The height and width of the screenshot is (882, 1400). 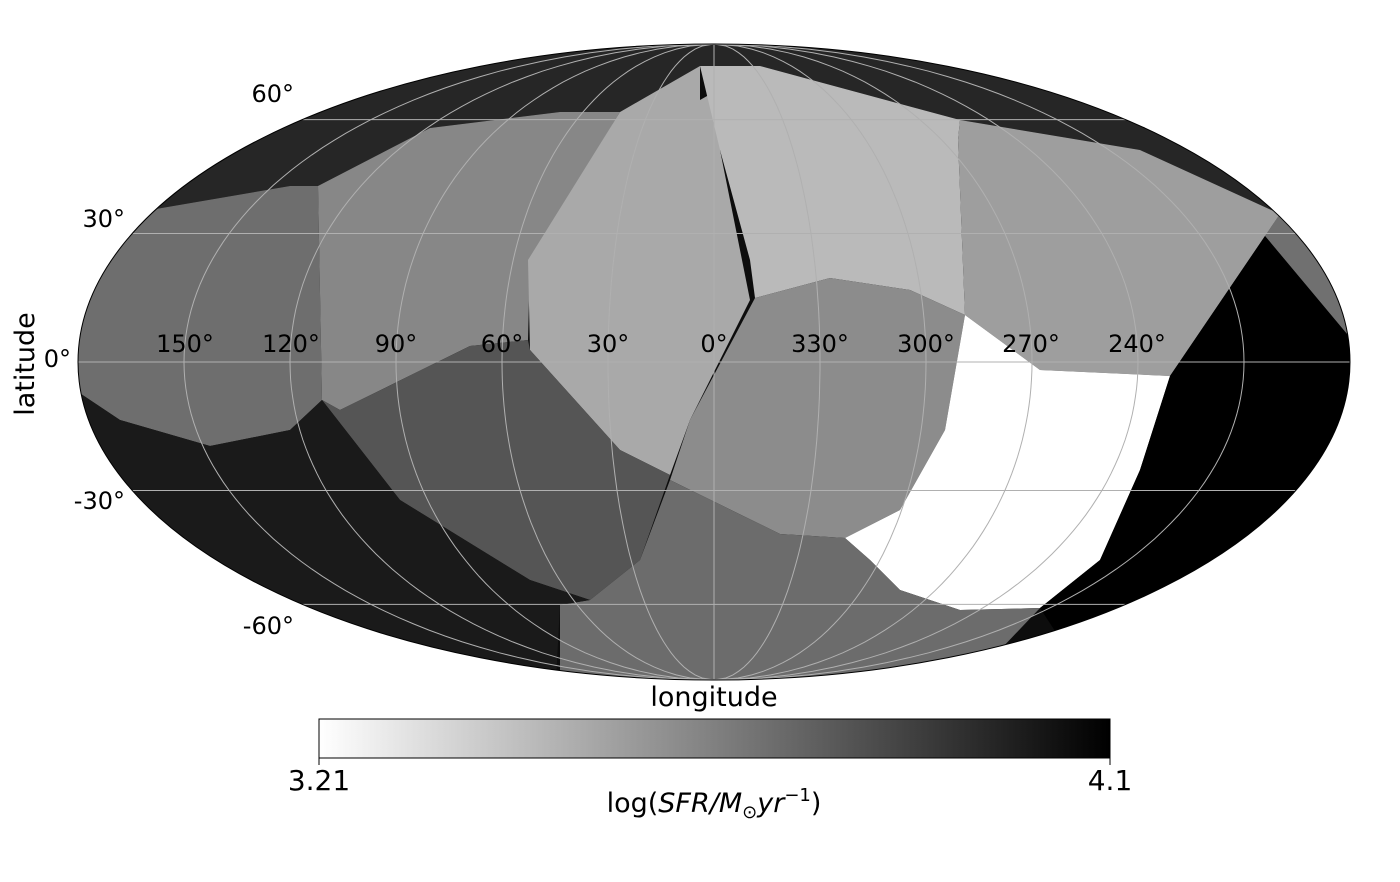 I want to click on colorbar-label: log(SFR/M⊙yr−1), so click(x=714, y=804).